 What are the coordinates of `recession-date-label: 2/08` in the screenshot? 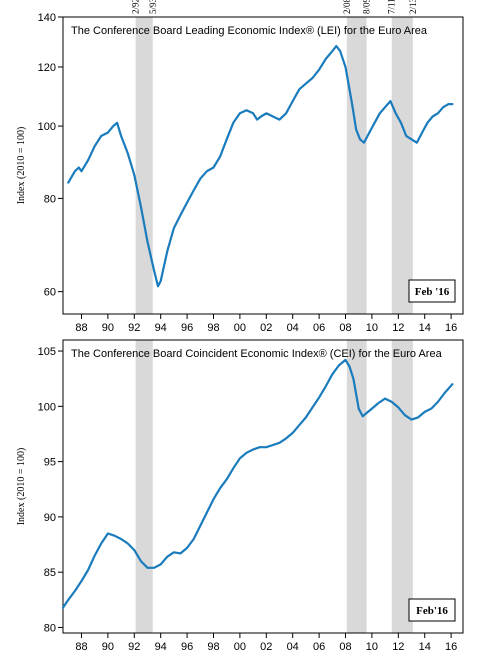 It's located at (347, 7).